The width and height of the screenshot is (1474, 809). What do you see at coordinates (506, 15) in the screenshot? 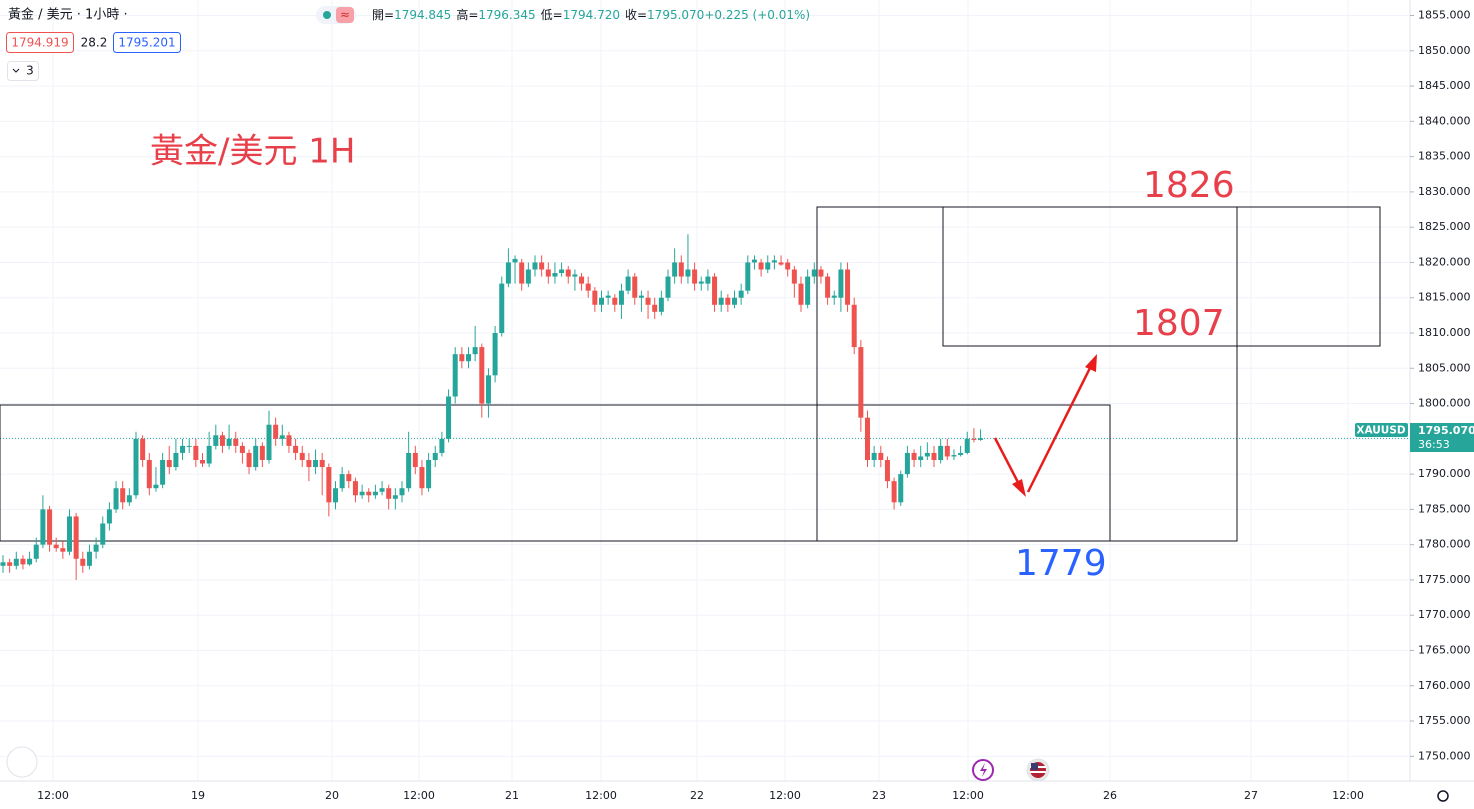
I see `ohlc-value: 1796.345` at bounding box center [506, 15].